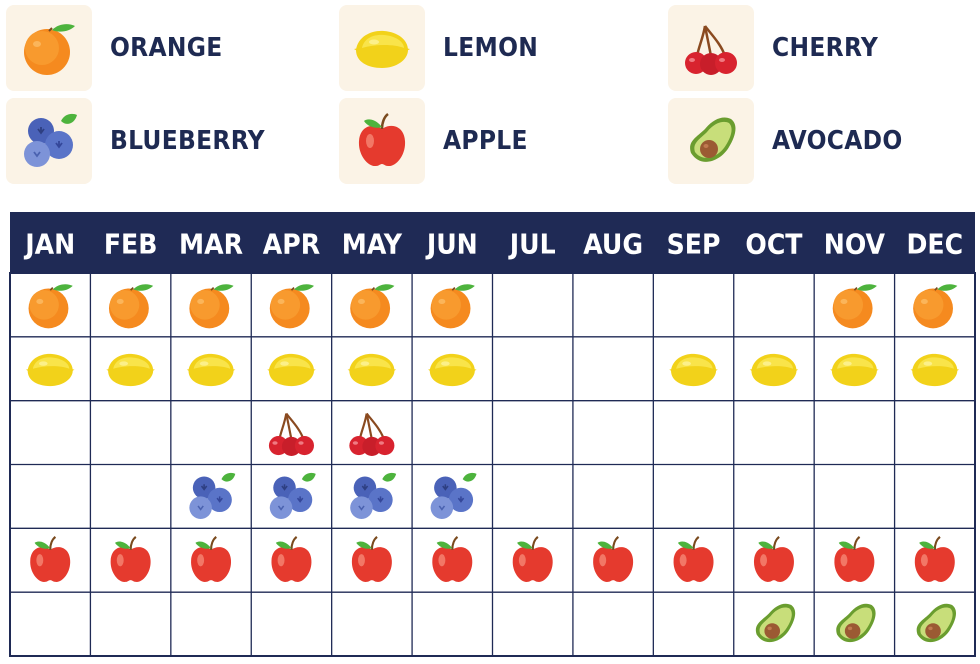 The image size is (980, 664). Describe the element at coordinates (532, 244) in the screenshot. I see `month-label-jul: JUL` at that location.